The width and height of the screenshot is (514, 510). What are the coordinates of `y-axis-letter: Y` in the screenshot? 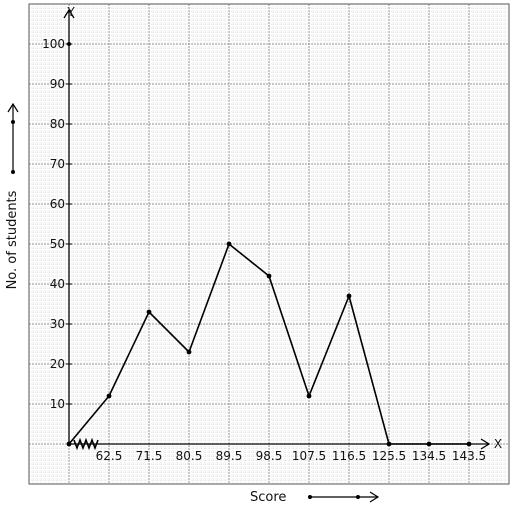 It's located at (70, 12).